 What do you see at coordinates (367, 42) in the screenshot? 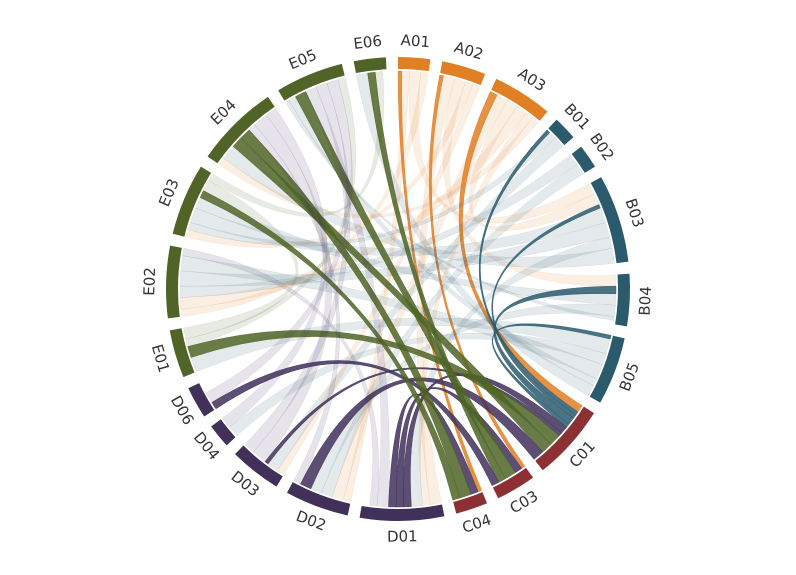
I see `group-label: E06` at bounding box center [367, 42].